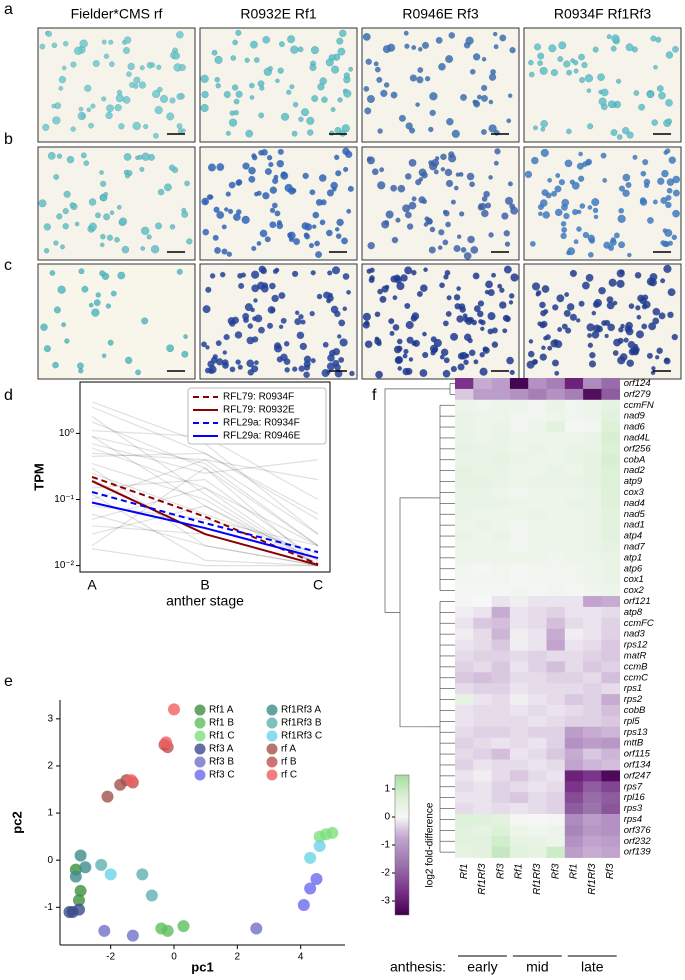  What do you see at coordinates (50, 766) in the screenshot?
I see `y-tick-label: 2` at bounding box center [50, 766].